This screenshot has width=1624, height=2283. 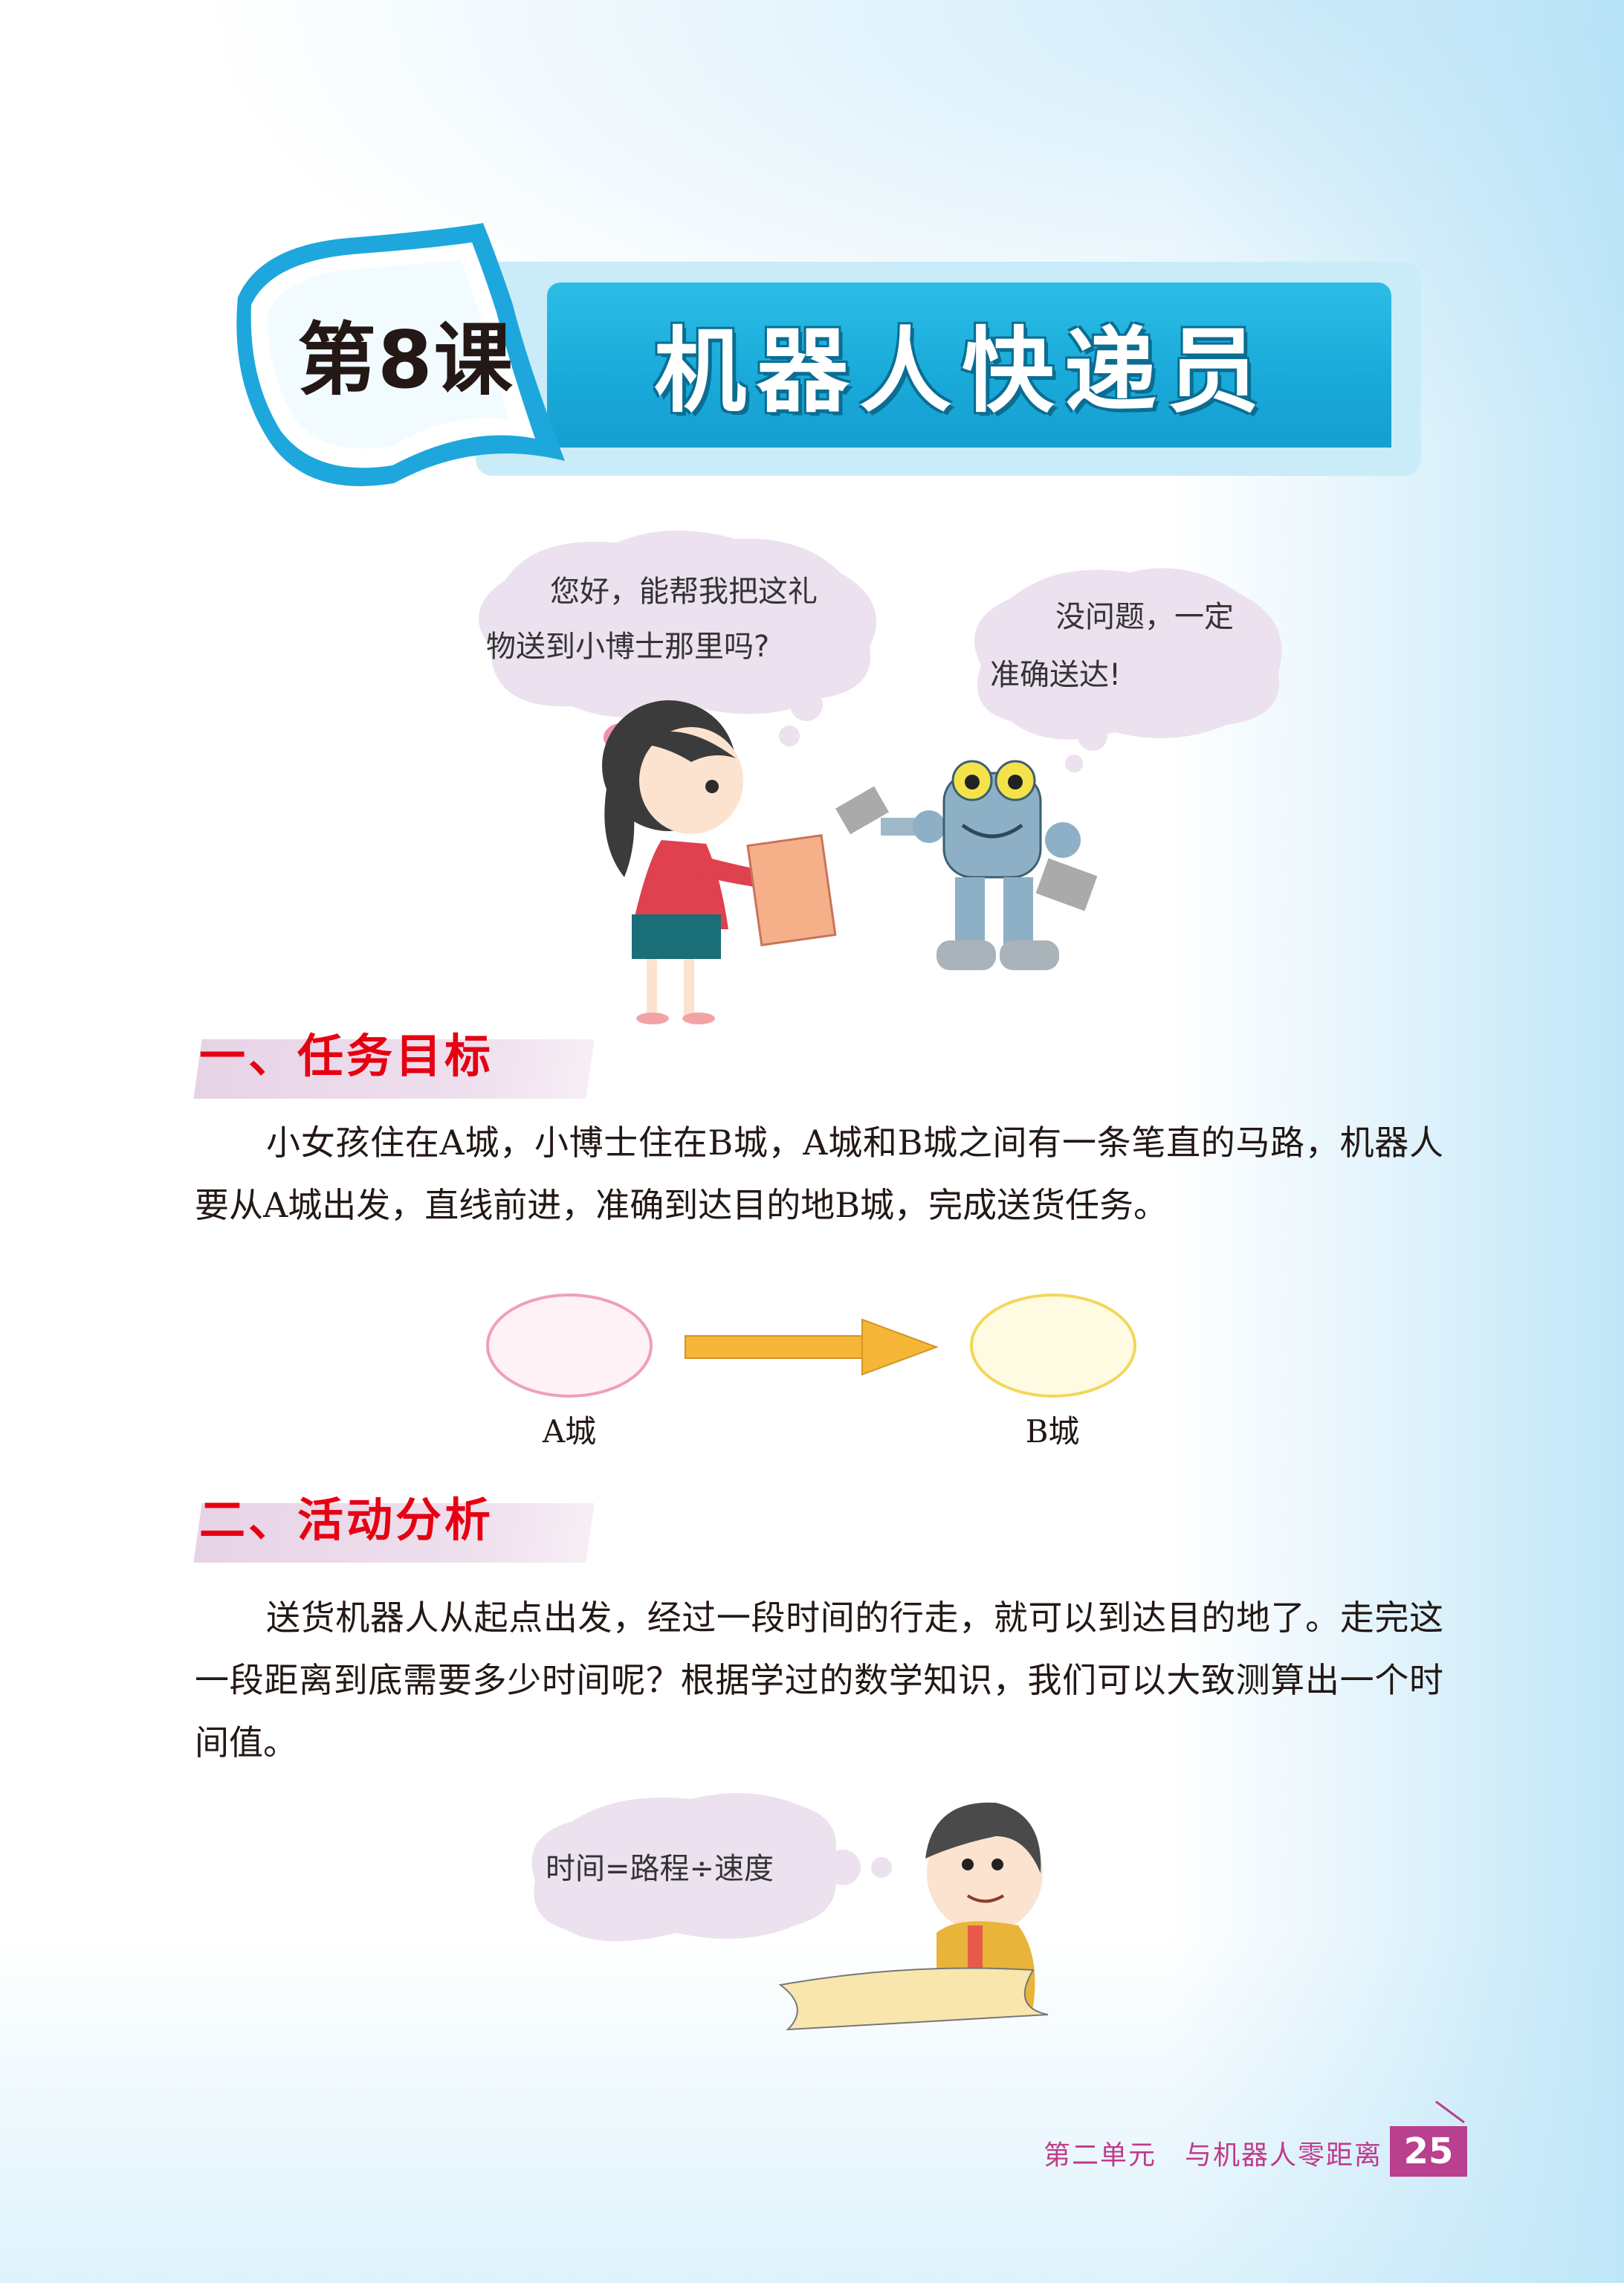 I want to click on boy-illustration, so click(x=913, y=1916).